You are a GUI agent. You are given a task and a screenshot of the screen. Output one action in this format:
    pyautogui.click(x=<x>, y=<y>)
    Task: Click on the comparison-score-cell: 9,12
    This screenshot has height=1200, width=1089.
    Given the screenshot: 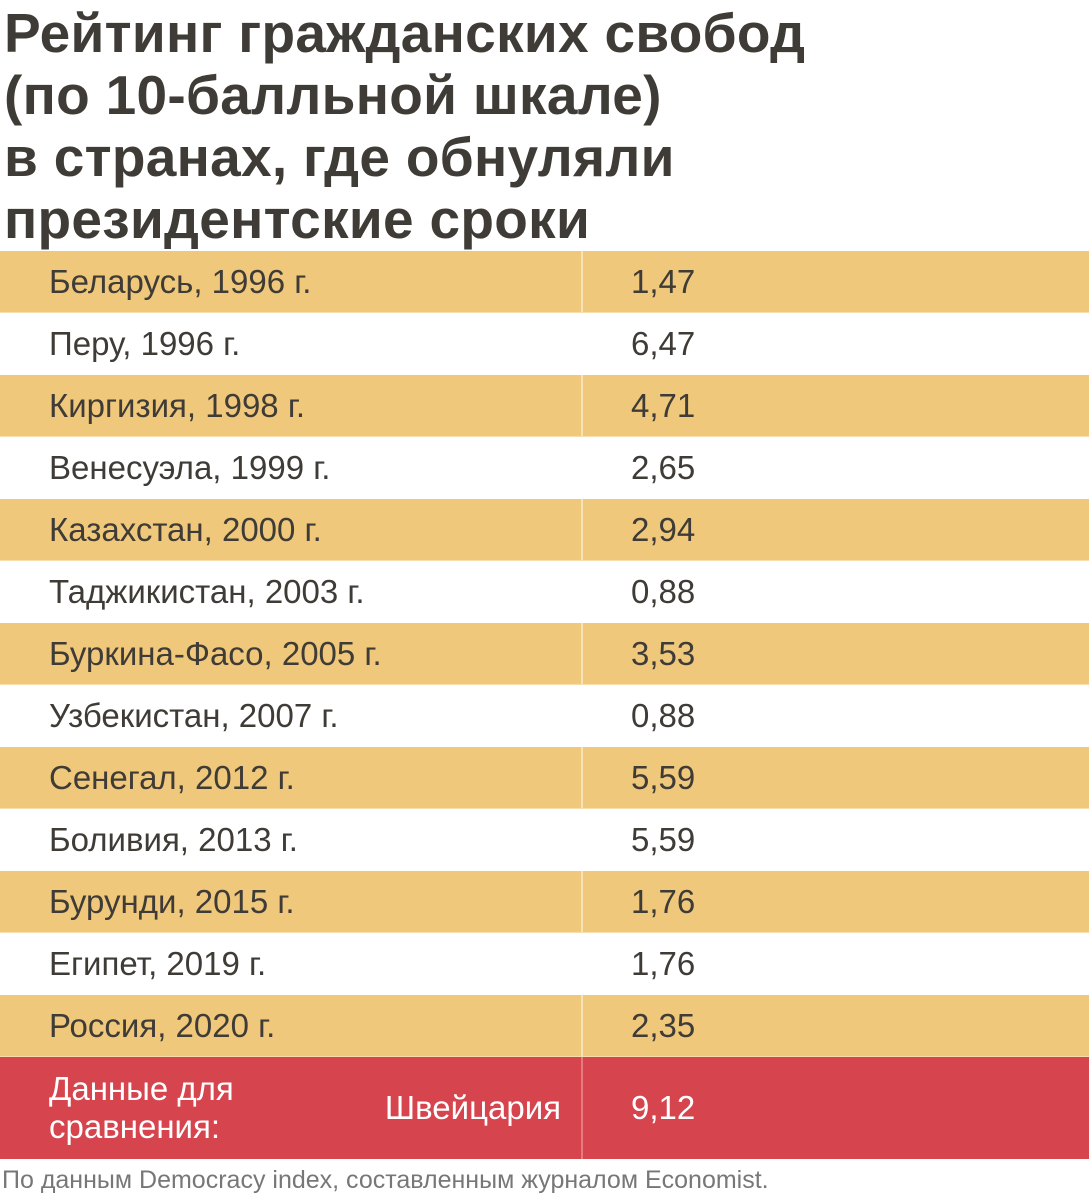 What is the action you would take?
    pyautogui.click(x=663, y=1107)
    